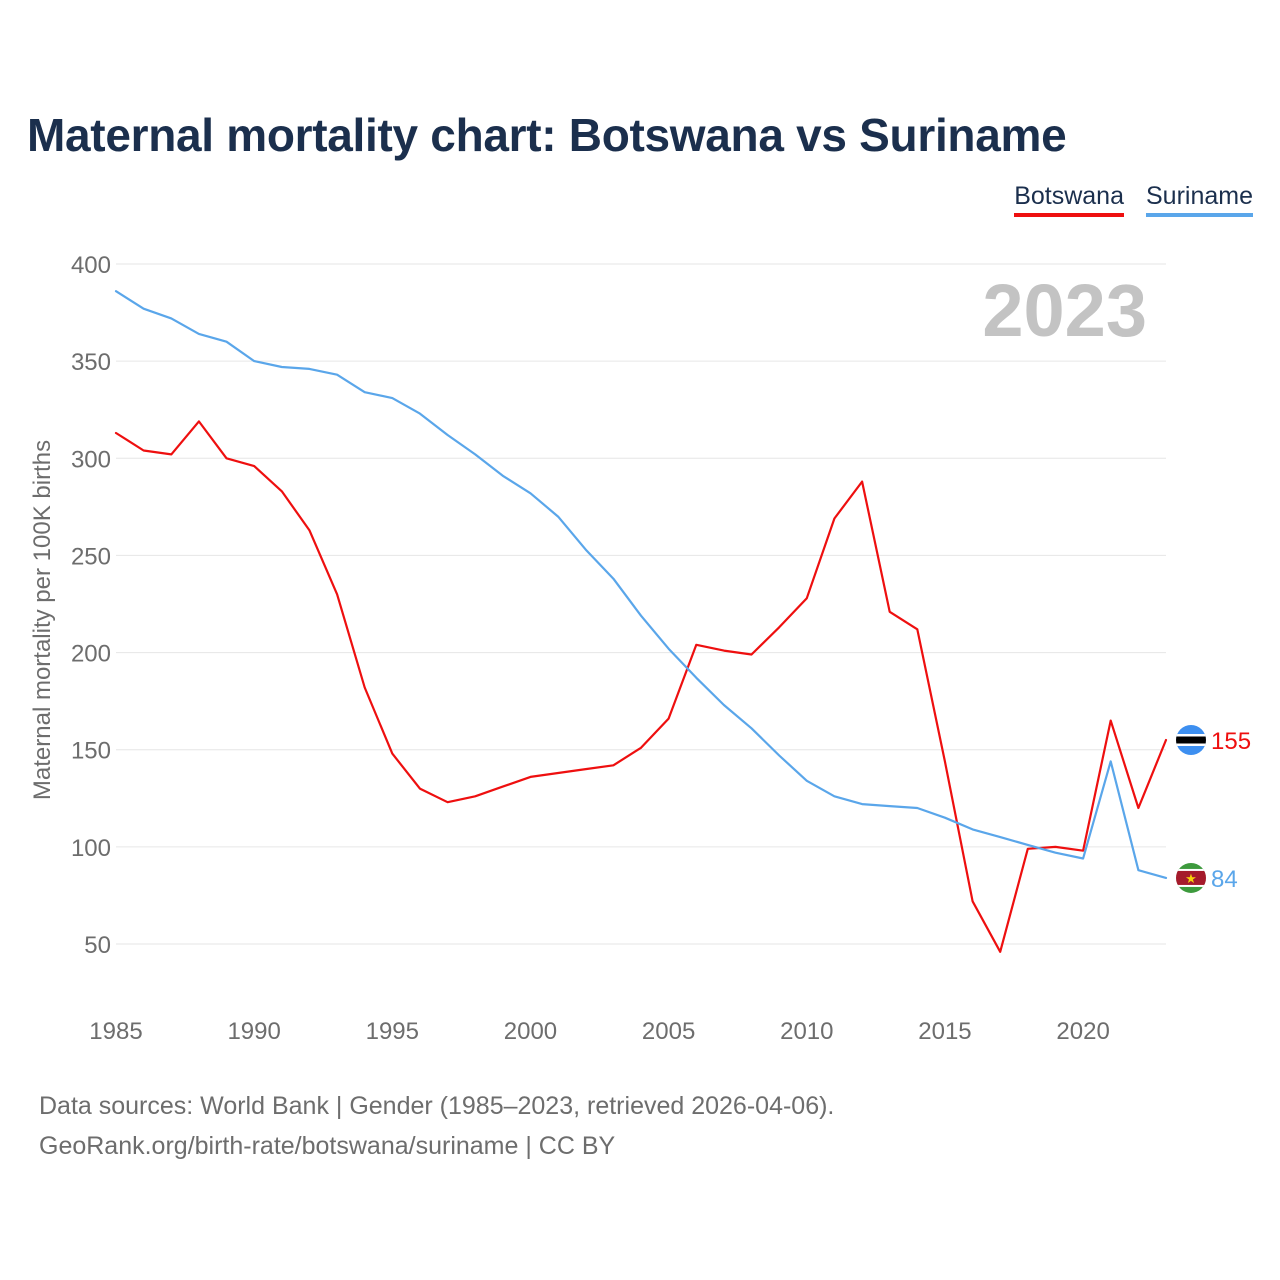 The width and height of the screenshot is (1280, 1280). I want to click on y-tick-label-300: 300, so click(91, 459).